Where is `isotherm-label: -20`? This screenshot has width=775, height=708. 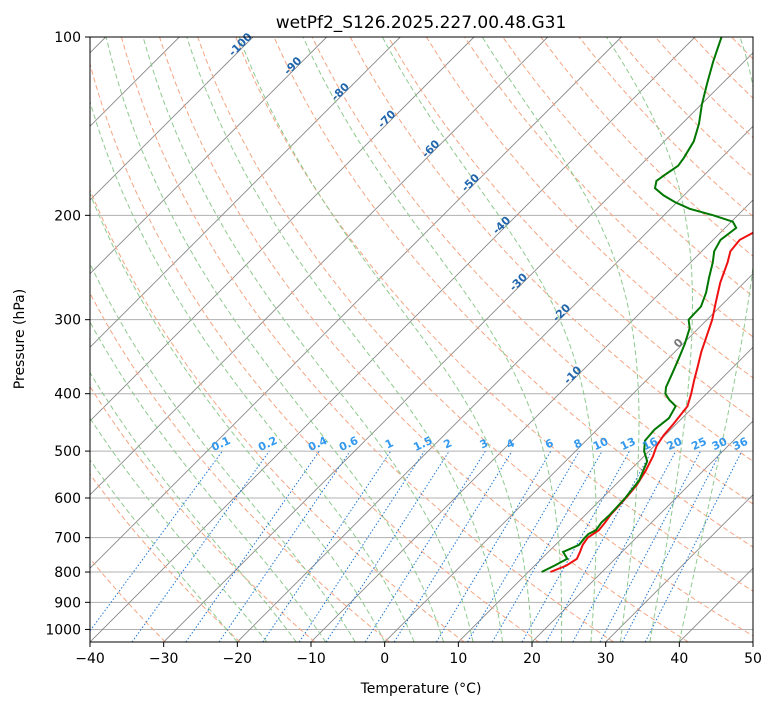
isotherm-label: -20 is located at coordinates (561, 312).